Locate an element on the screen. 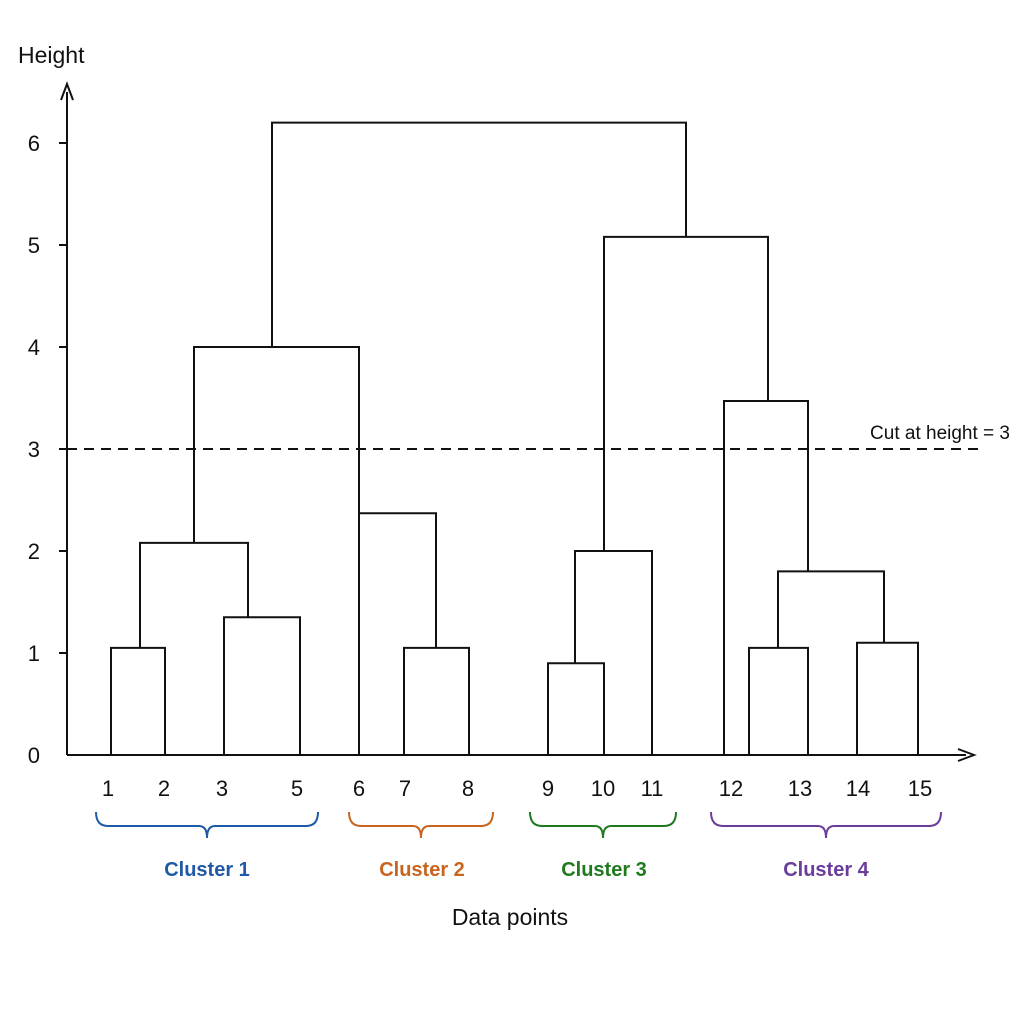 This screenshot has width=1024, height=1024. y-tick-label: 1 is located at coordinates (34, 653).